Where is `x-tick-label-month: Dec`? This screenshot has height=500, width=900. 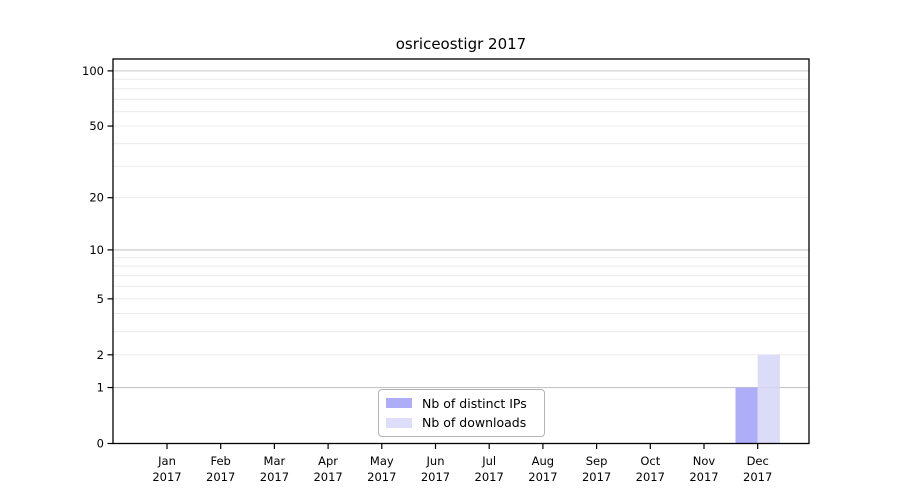 x-tick-label-month: Dec is located at coordinates (758, 461).